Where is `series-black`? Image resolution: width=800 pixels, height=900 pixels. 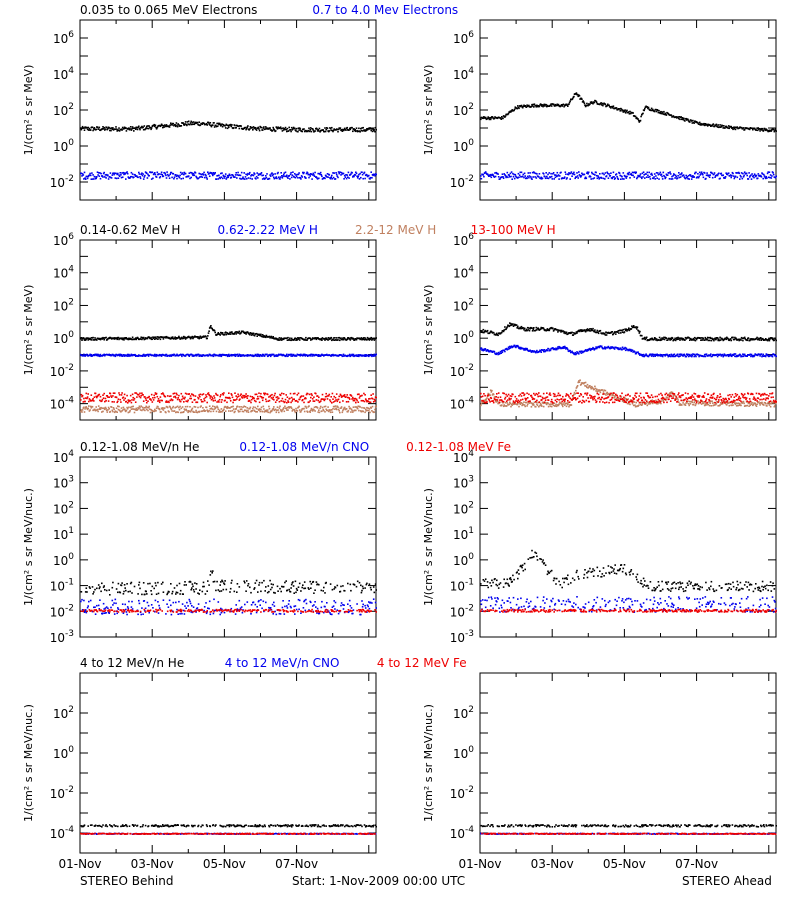
series-black is located at coordinates (228, 126).